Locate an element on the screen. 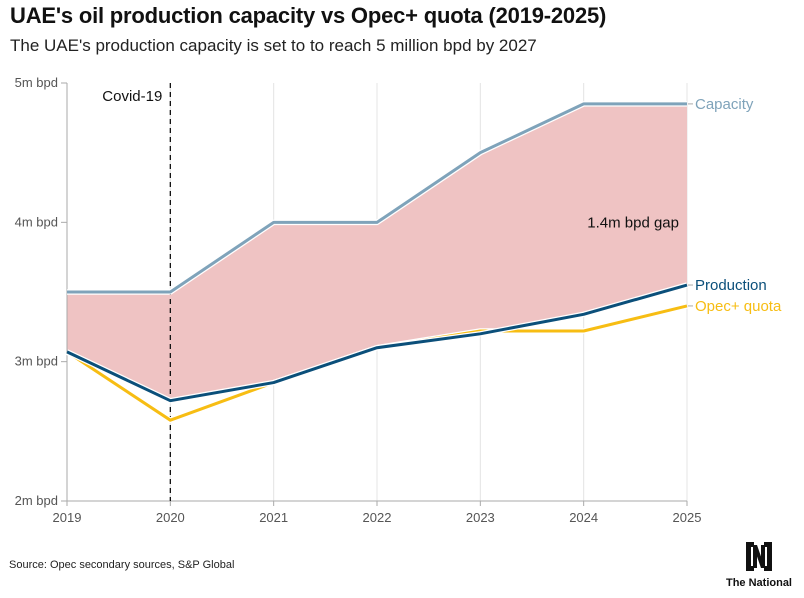 This screenshot has width=804, height=598. y-tick-label: 5m bpd is located at coordinates (36, 82).